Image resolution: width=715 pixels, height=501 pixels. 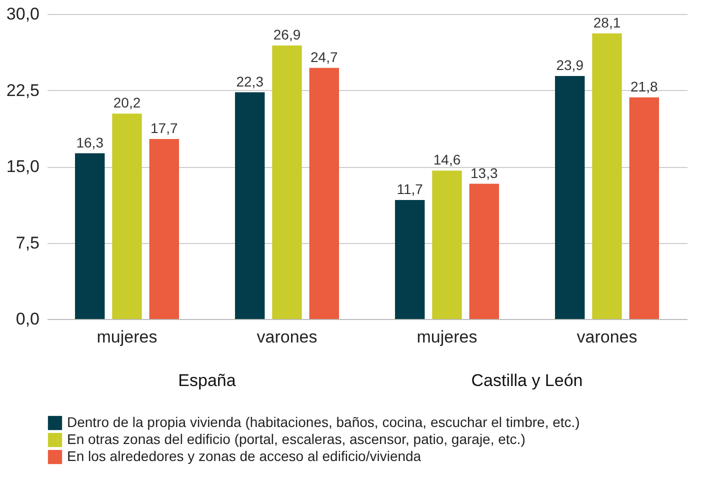 I want to click on y-tick-label: 15,0, so click(x=23, y=166).